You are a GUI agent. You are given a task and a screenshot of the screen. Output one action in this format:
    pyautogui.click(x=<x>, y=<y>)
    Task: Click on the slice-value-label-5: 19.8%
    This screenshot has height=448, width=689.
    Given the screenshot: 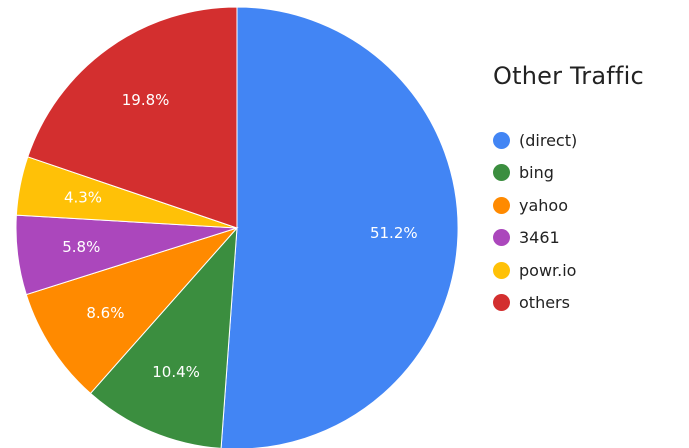 What is the action you would take?
    pyautogui.click(x=146, y=100)
    